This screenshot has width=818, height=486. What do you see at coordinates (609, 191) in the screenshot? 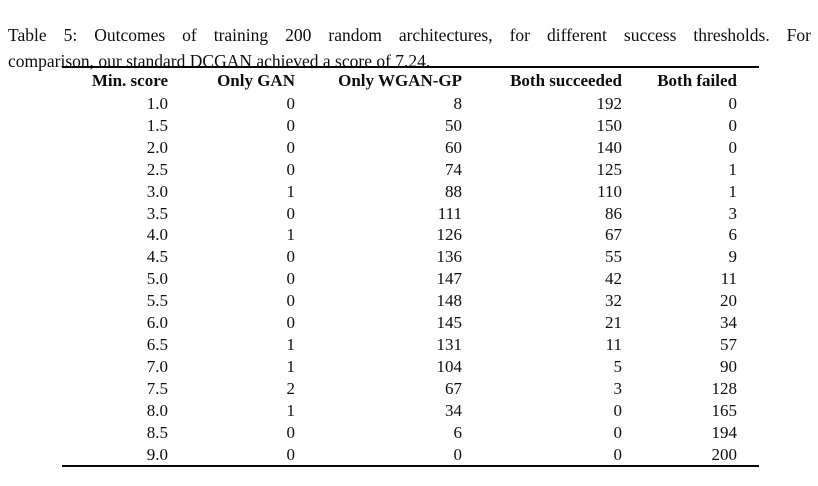
I see `table-cell: 110` at bounding box center [609, 191].